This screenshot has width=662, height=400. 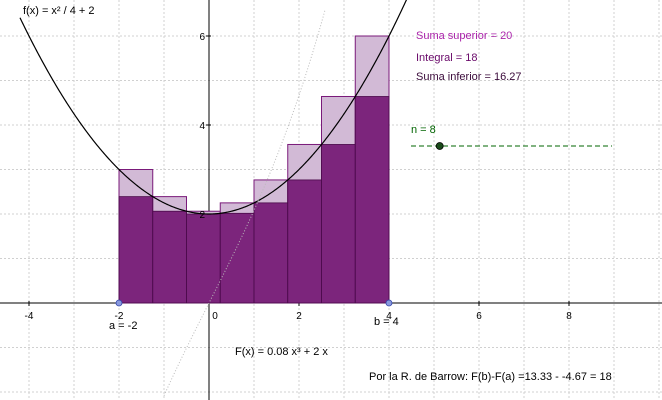 I want to click on y-tick-label: 2, so click(x=202, y=215).